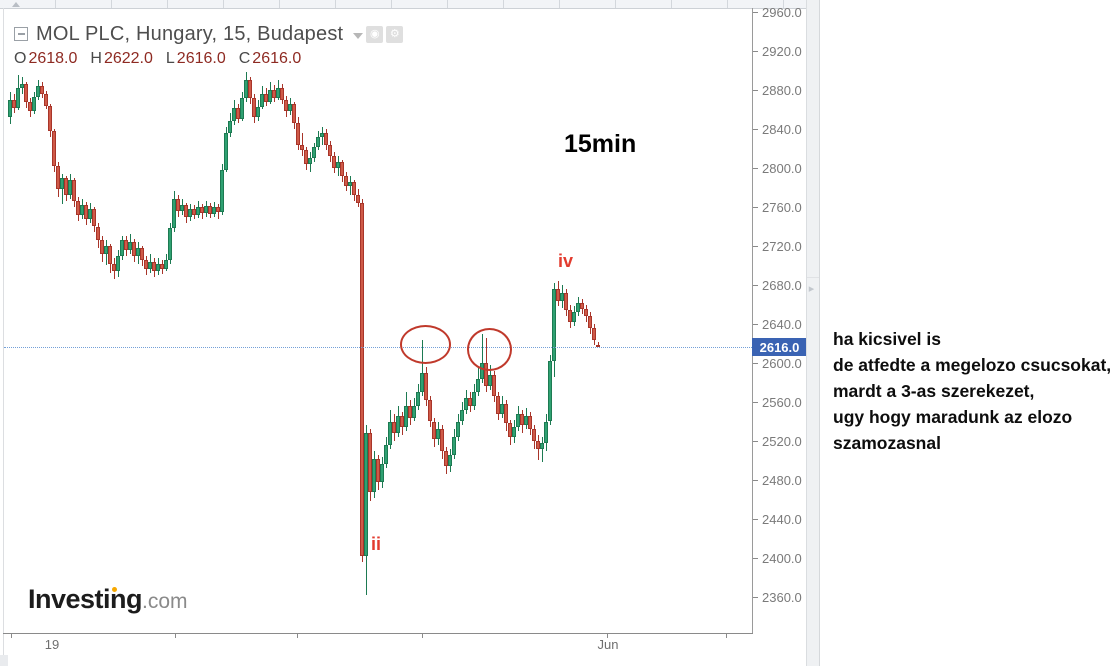 Image resolution: width=1120 pixels, height=666 pixels. I want to click on current-price-badge: 2616.0, so click(779, 347).